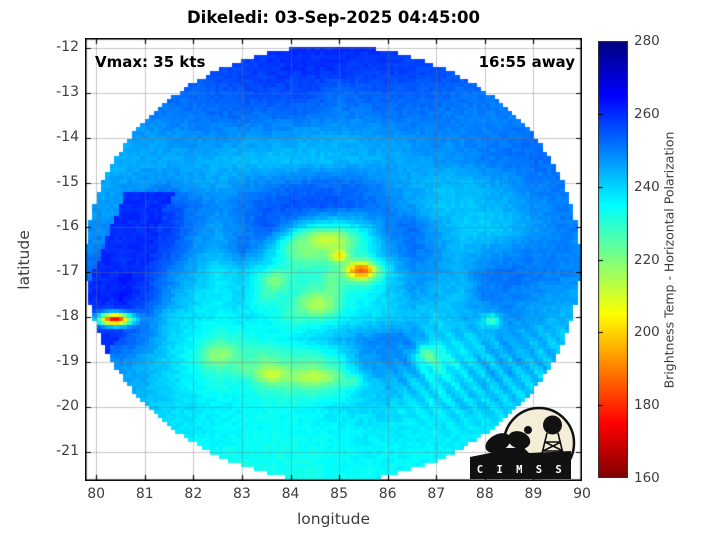  I want to click on y-tick-label: -17, so click(67, 271).